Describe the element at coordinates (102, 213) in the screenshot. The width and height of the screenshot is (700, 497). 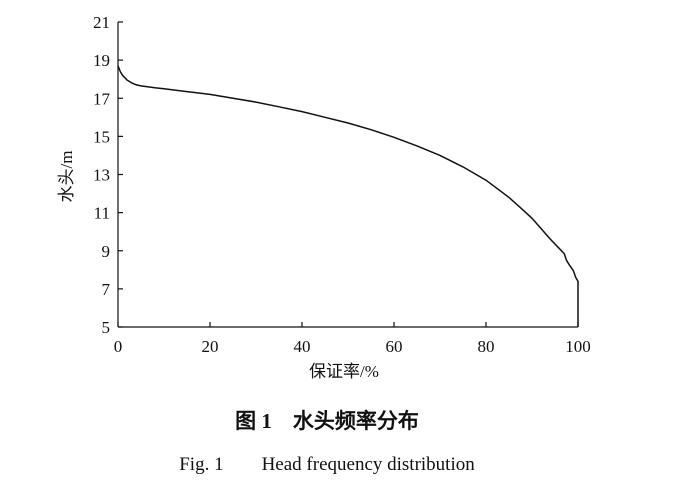
I see `y-tick-label: 11` at that location.